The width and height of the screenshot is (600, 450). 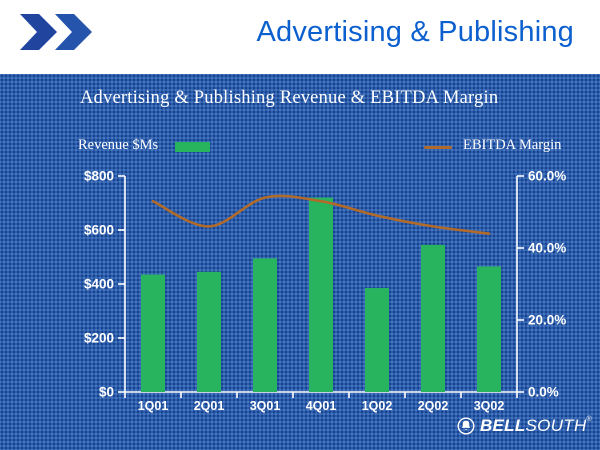 What do you see at coordinates (543, 392) in the screenshot?
I see `right-axis-tick-label: 0.0%` at bounding box center [543, 392].